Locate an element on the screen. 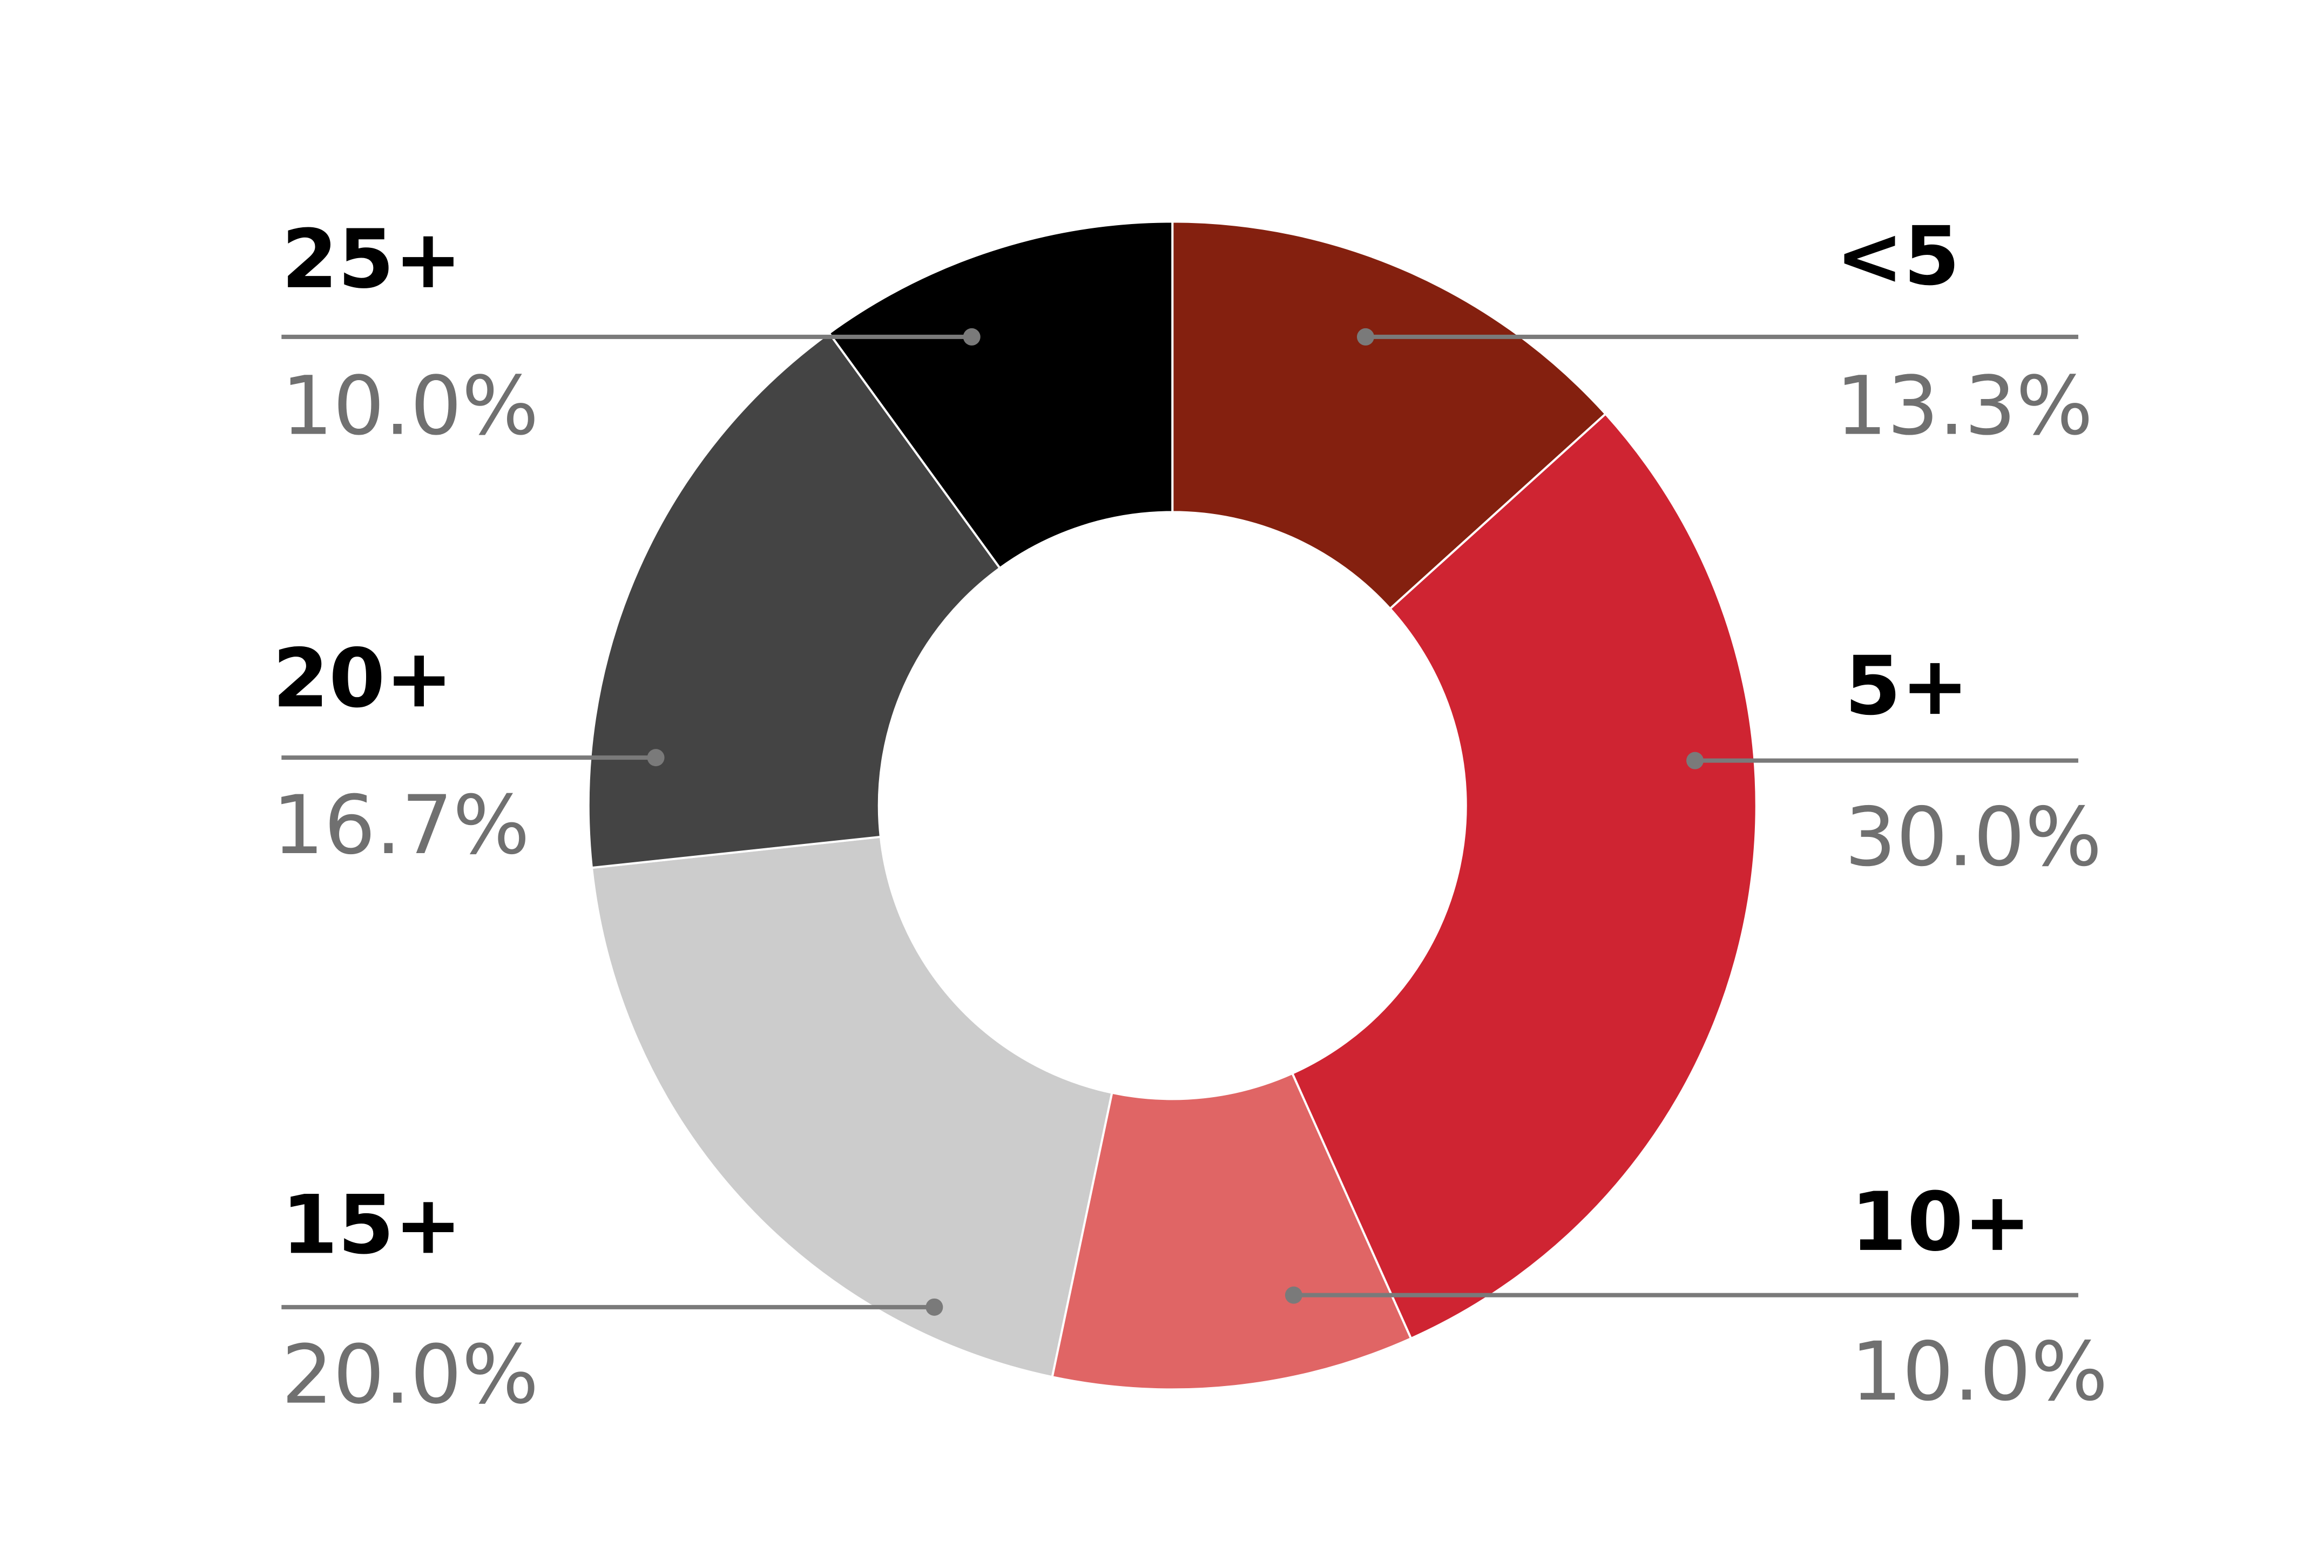 This screenshot has height=1568, width=2324. category-label: 25+ is located at coordinates (372, 260).